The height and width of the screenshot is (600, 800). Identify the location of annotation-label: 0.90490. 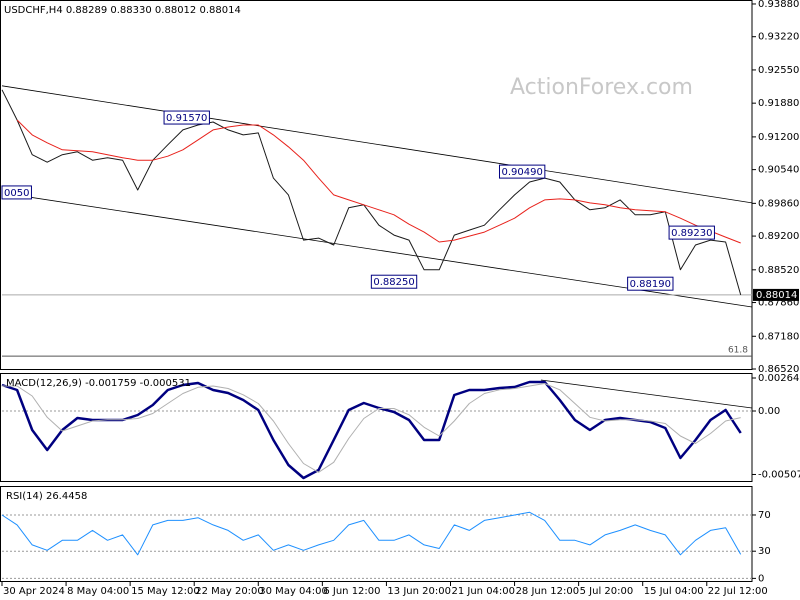
(521, 172).